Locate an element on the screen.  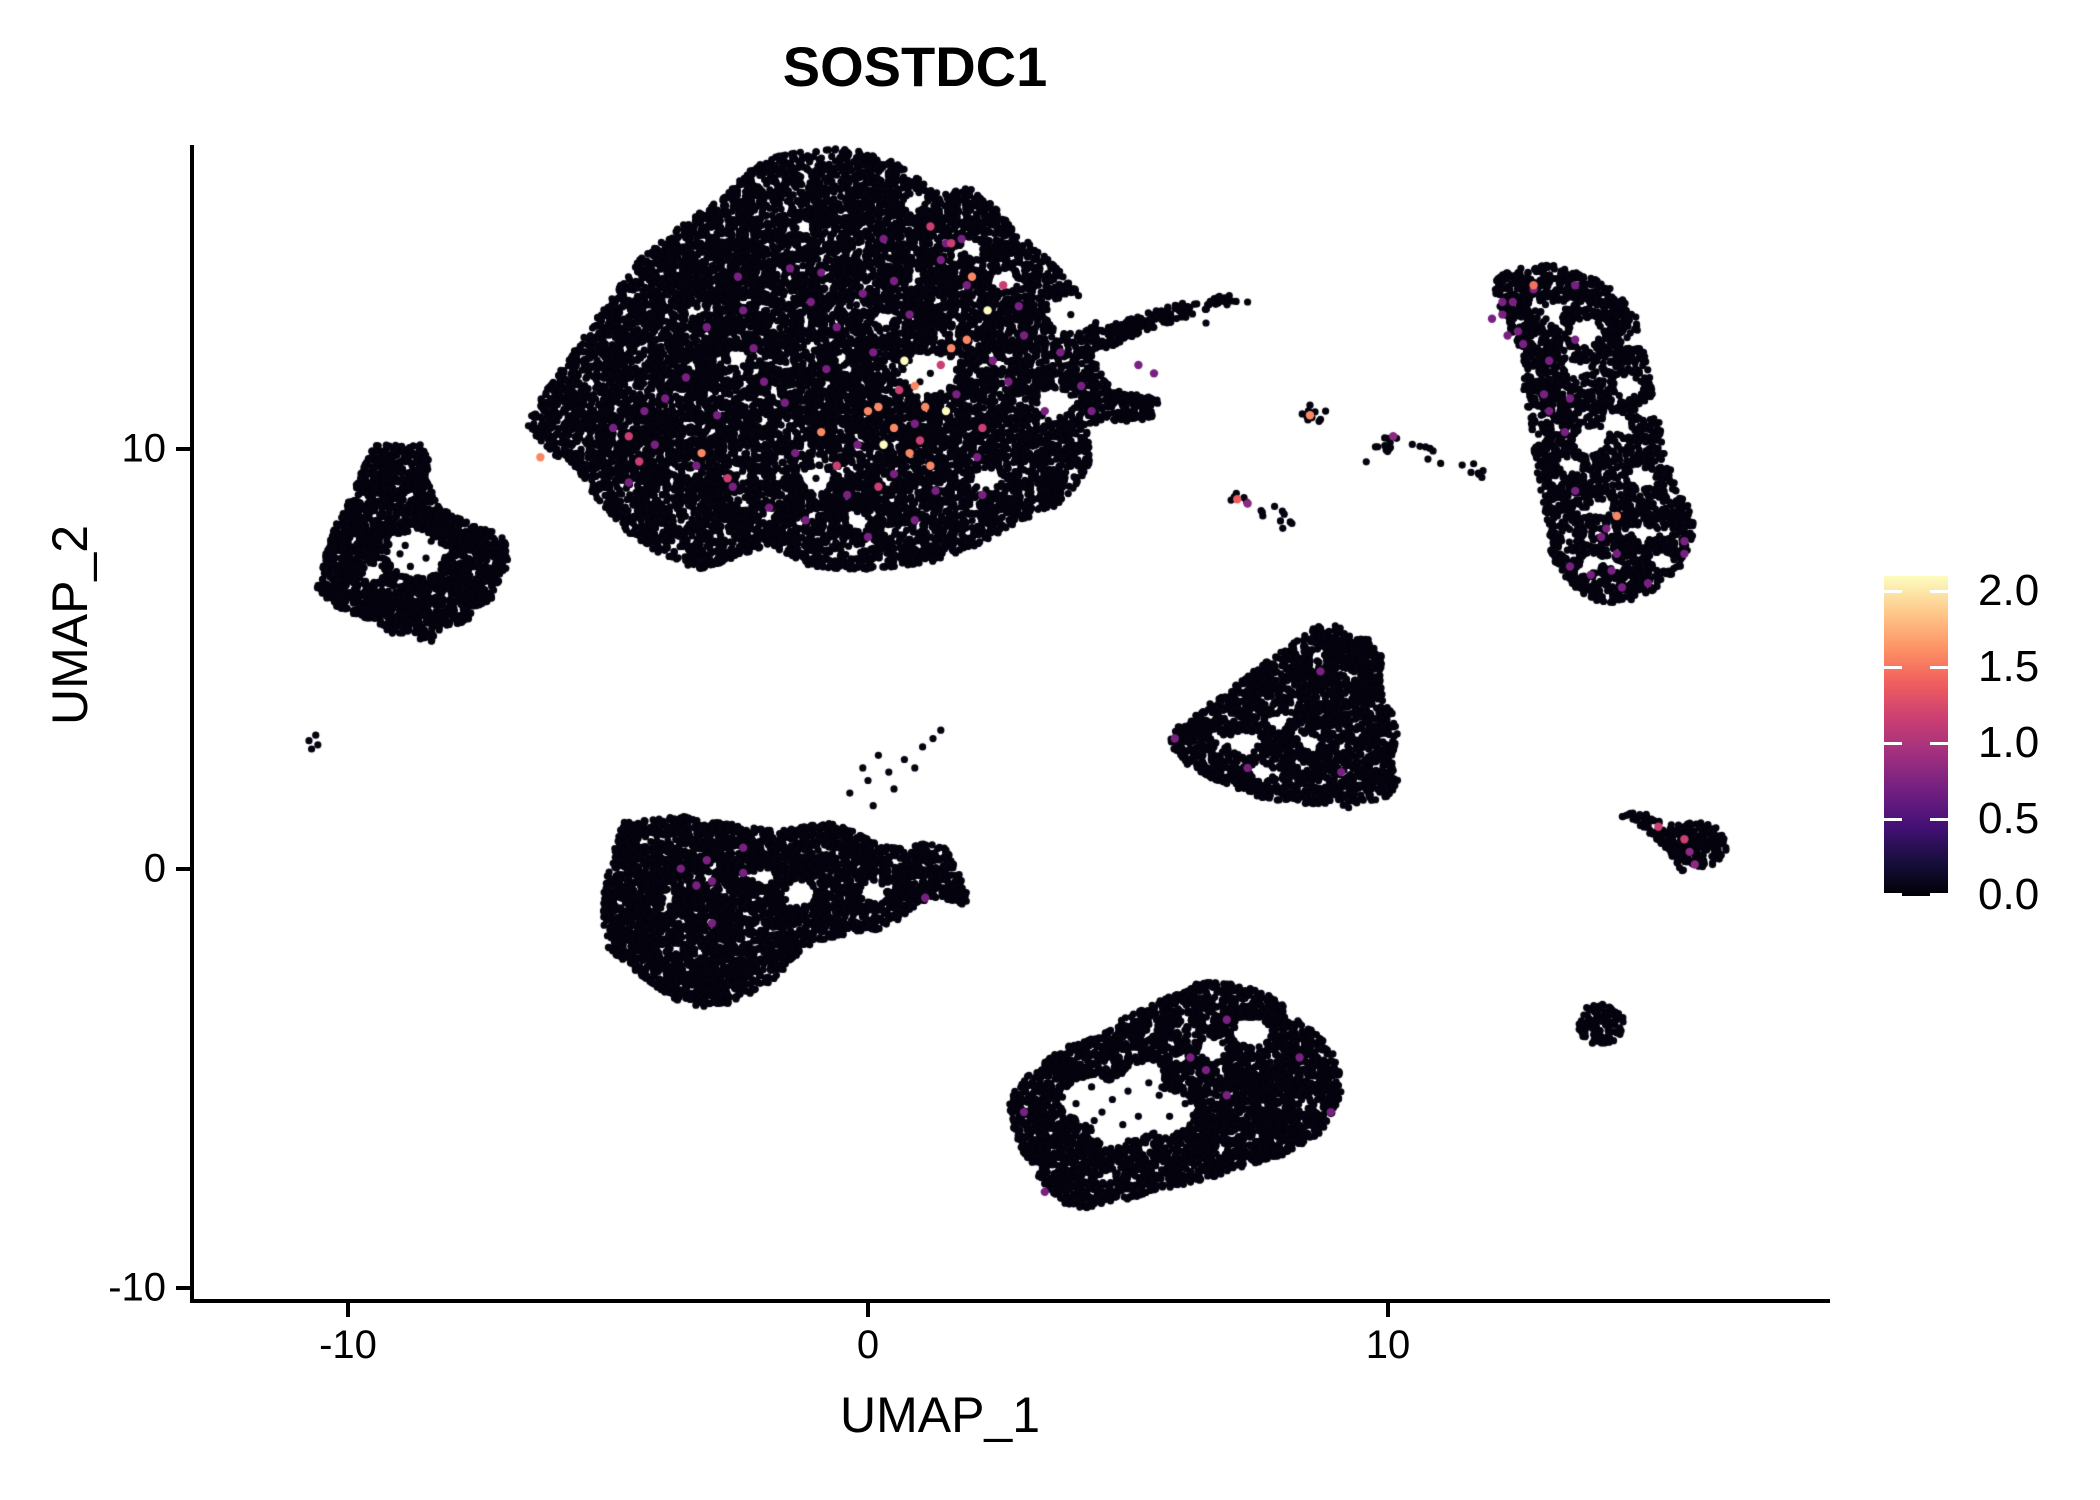
colorbar-gradient is located at coordinates (1916, 736).